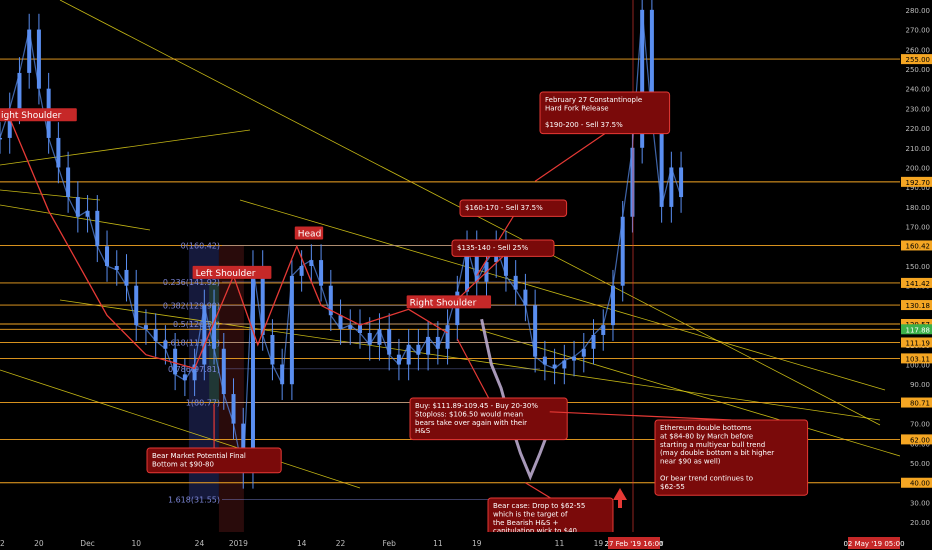 This screenshot has width=932, height=550. I want to click on fib-label: 1.618(31.55), so click(194, 499).